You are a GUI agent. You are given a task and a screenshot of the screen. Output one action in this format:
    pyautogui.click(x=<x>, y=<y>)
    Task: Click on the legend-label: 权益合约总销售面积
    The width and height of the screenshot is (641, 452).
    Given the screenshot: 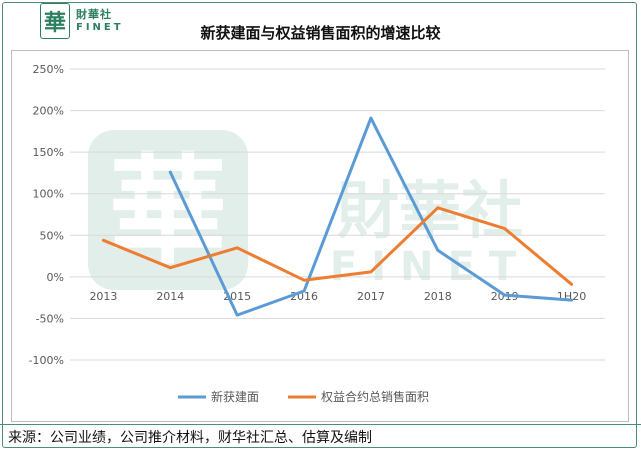 What is the action you would take?
    pyautogui.click(x=375, y=396)
    